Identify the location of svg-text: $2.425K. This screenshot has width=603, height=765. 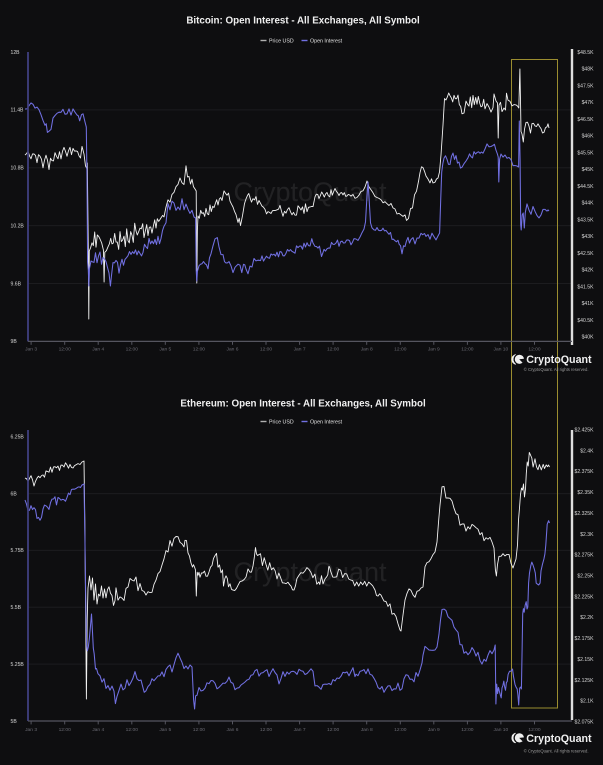
(585, 431).